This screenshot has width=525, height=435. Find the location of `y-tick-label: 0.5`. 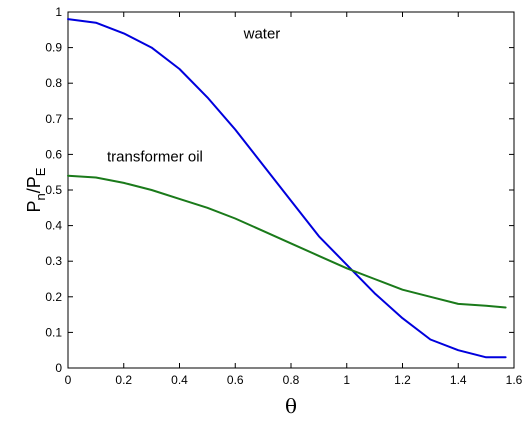

y-tick-label: 0.5 is located at coordinates (53, 190).